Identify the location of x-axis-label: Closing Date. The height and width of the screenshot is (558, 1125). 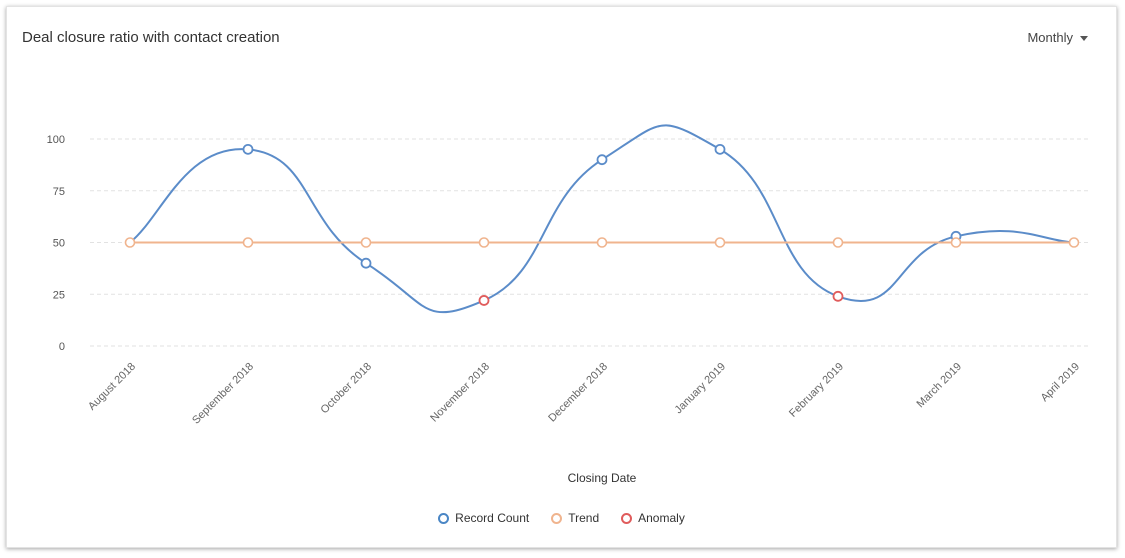
(602, 478).